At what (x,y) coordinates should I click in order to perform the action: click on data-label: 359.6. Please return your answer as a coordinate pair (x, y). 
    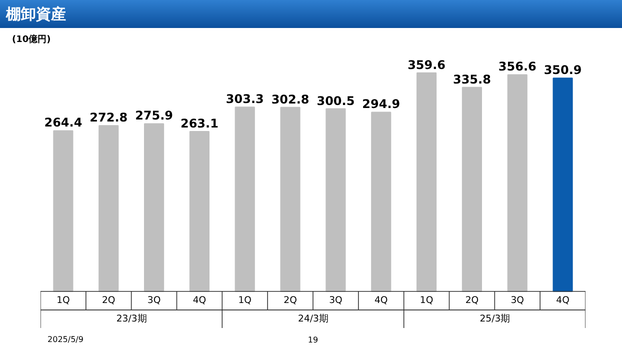
    Looking at the image, I should click on (427, 65).